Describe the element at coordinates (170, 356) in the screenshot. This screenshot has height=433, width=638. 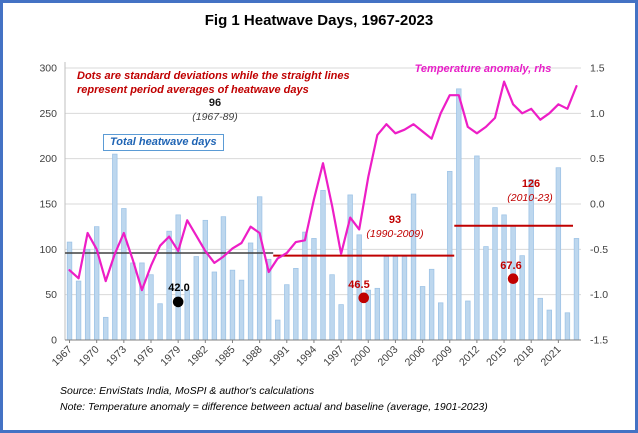
I see `svg-text: 1979` at that location.